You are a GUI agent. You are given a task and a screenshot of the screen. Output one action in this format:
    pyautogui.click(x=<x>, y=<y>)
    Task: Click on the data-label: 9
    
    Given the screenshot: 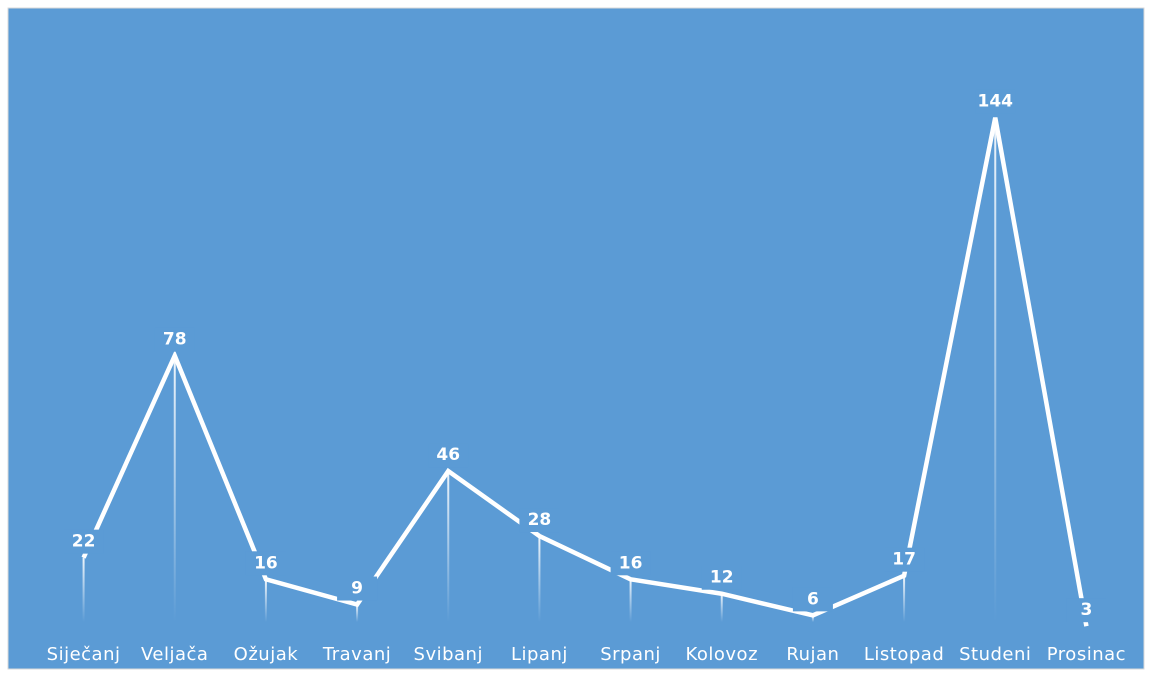 What is the action you would take?
    pyautogui.click(x=357, y=589)
    